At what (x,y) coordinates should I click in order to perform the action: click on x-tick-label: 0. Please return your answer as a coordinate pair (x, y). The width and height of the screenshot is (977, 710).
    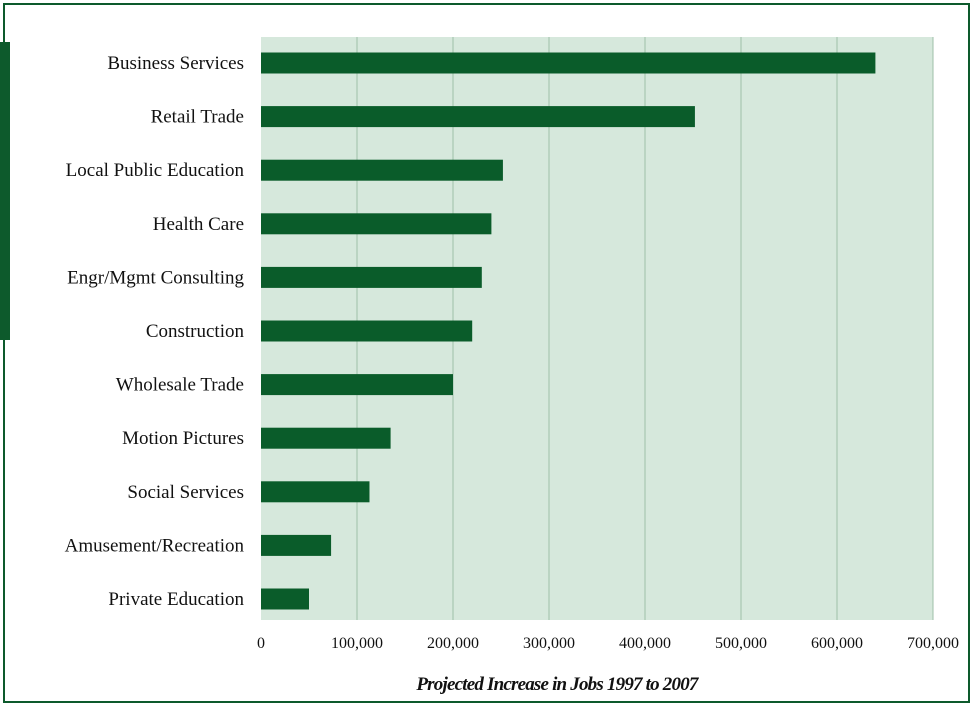
    Looking at the image, I should click on (261, 643).